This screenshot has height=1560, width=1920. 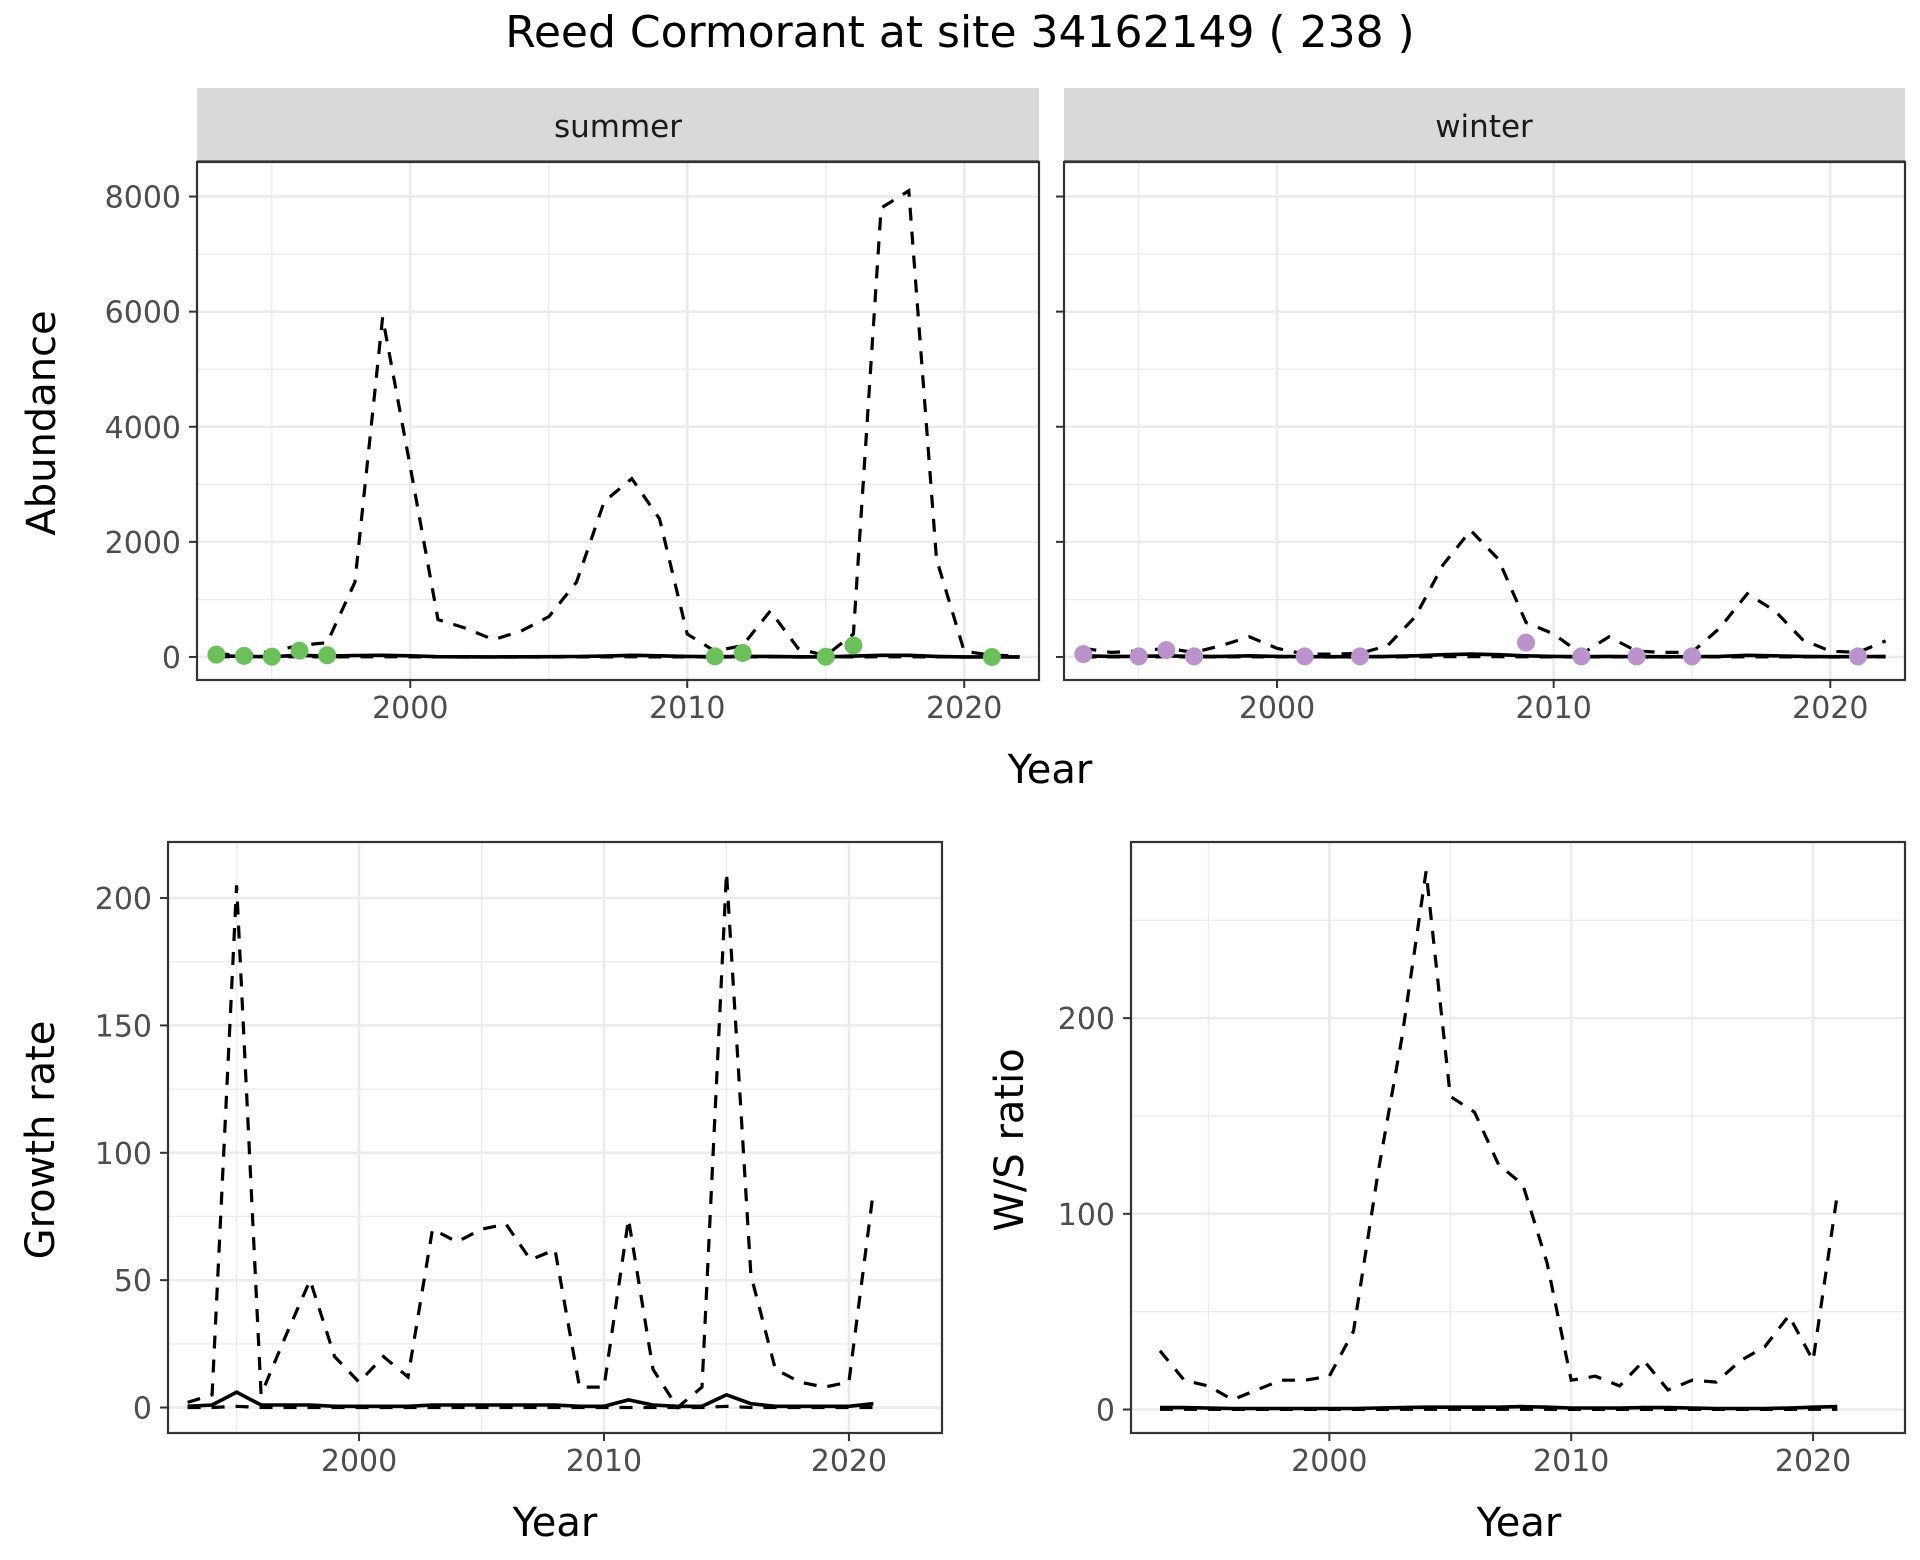 I want to click on ratio-x-tick-label: 2020, so click(x=1813, y=1461).